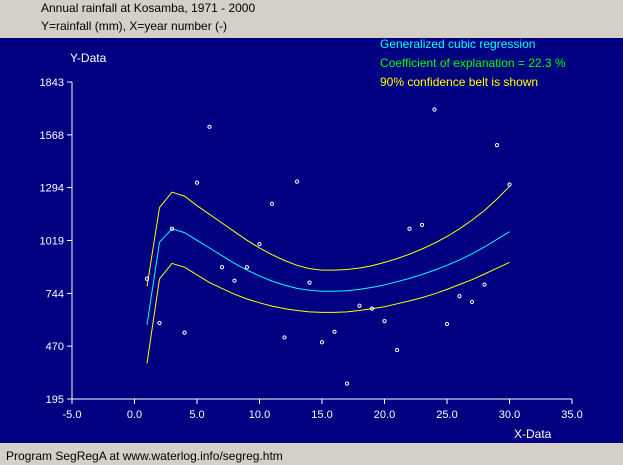 This screenshot has width=623, height=465. What do you see at coordinates (52, 242) in the screenshot?
I see `y-tick-label: 1019` at bounding box center [52, 242].